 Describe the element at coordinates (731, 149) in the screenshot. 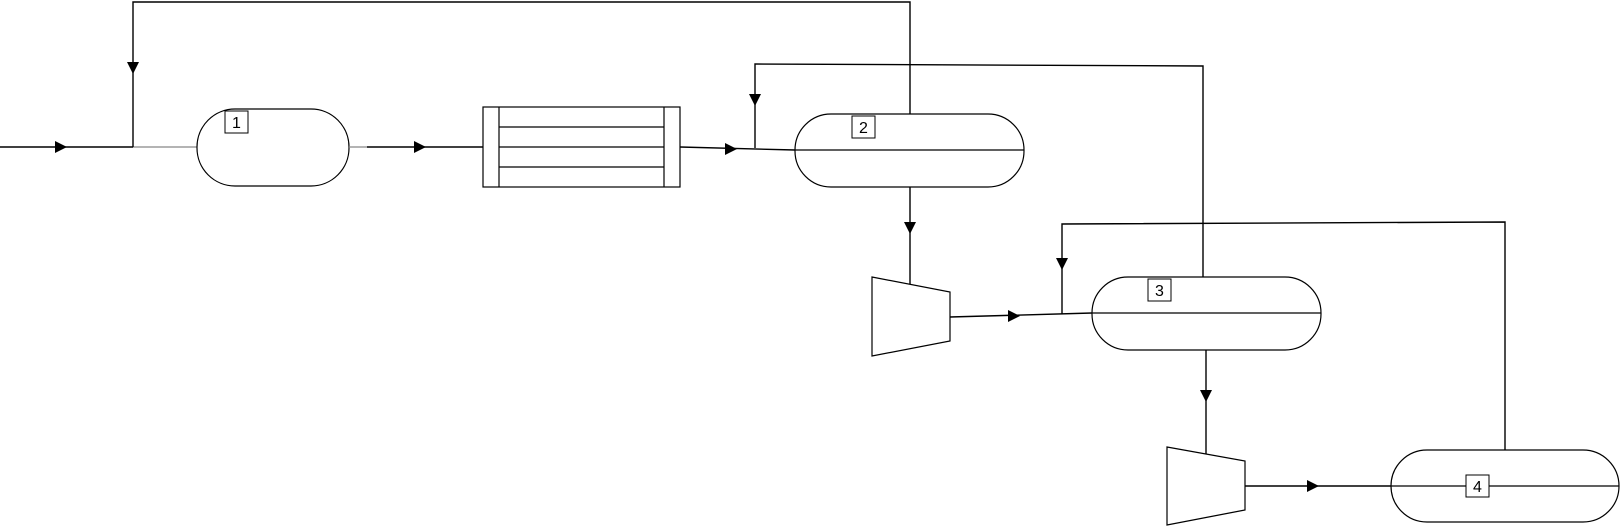

I see `vessel-2-inlet-arrow` at that location.